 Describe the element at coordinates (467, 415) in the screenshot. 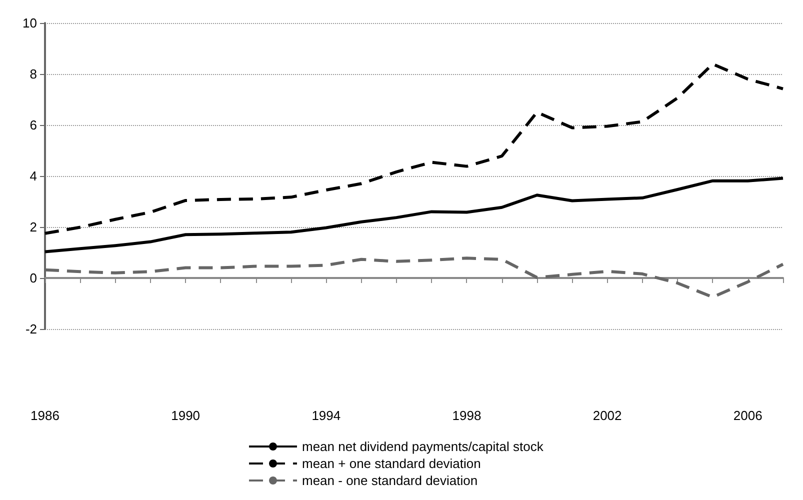

I see `x-tick-label: 1998` at that location.